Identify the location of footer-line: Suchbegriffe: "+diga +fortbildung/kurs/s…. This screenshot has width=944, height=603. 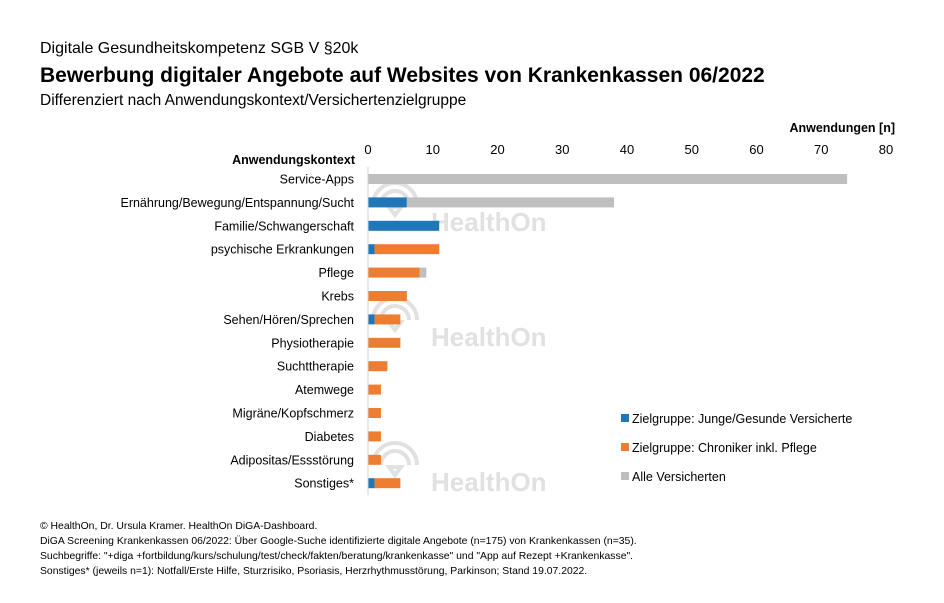
(337, 556).